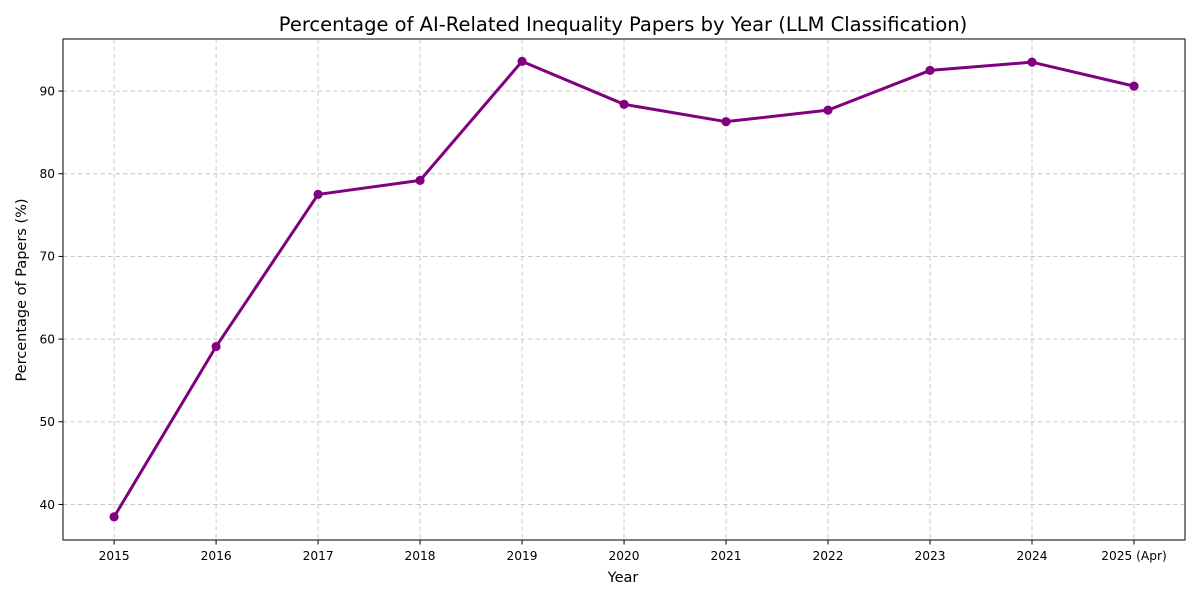 Image resolution: width=1200 pixels, height=604 pixels. What do you see at coordinates (726, 122) in the screenshot?
I see `data-point-2021` at bounding box center [726, 122].